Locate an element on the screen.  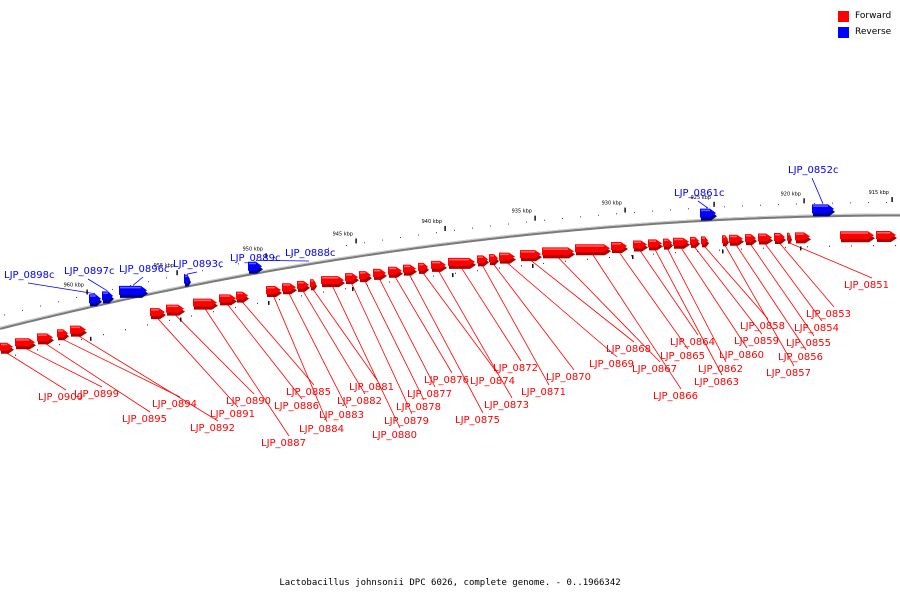
forward-gene-label: LJP_0887 is located at coordinates (283, 443).